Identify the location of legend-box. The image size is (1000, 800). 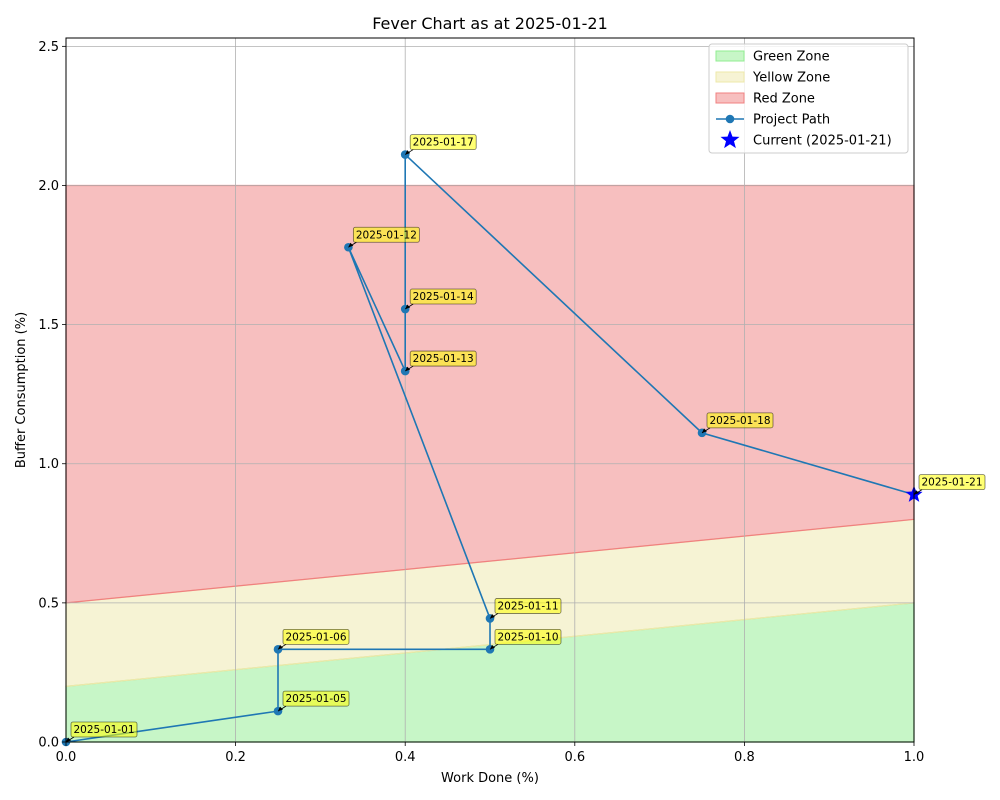
(808, 98).